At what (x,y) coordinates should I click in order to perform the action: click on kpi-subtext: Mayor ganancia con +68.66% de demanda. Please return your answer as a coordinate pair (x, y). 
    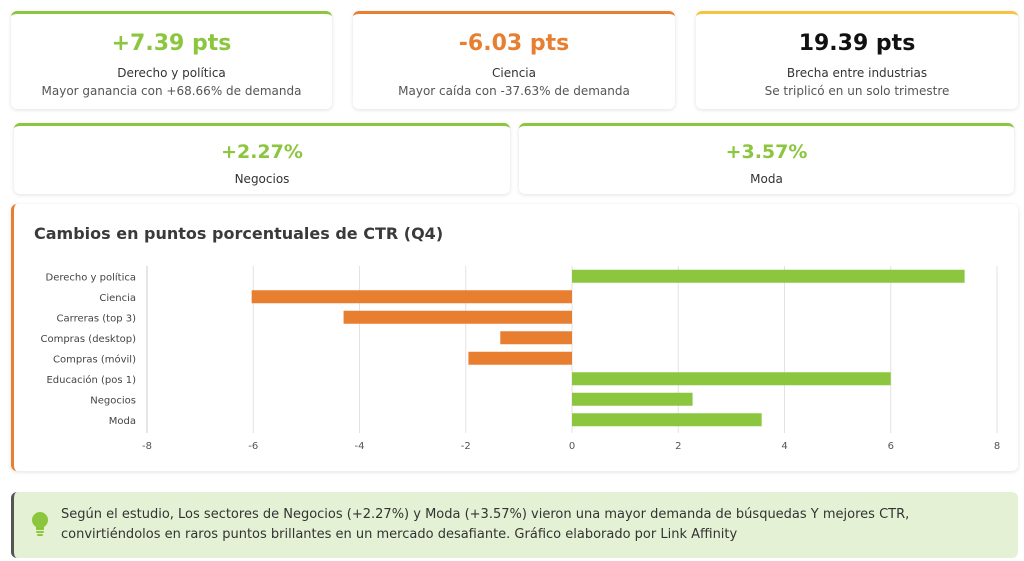
    Looking at the image, I should click on (171, 91).